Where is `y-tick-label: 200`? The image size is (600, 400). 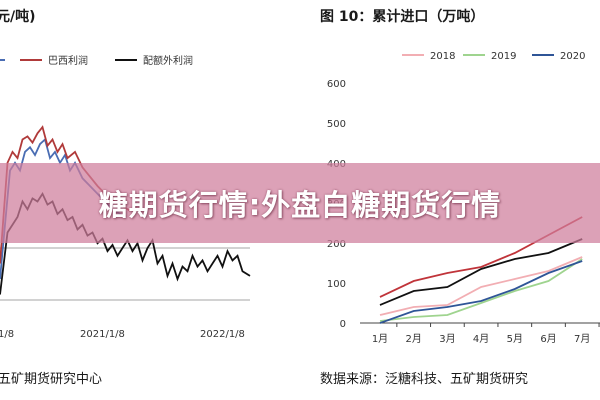
y-tick-label: 200 is located at coordinates (336, 244).